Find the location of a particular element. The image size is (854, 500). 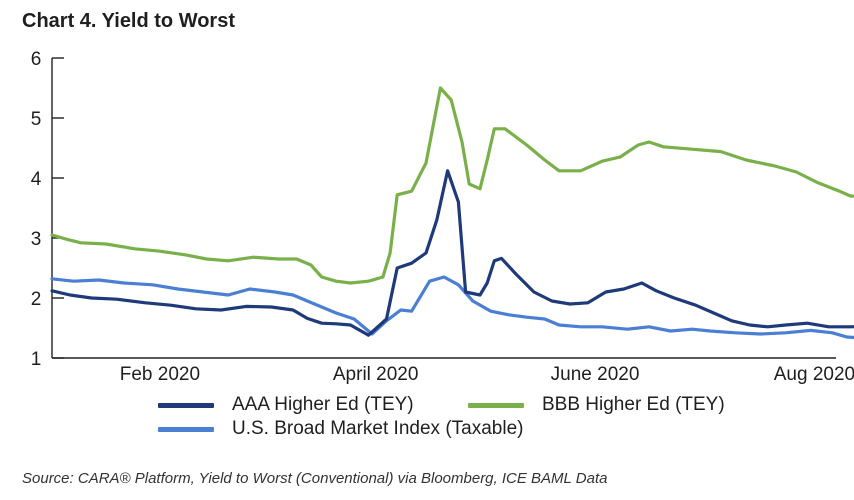

x-tick-label: Feb 2020 is located at coordinates (160, 374).